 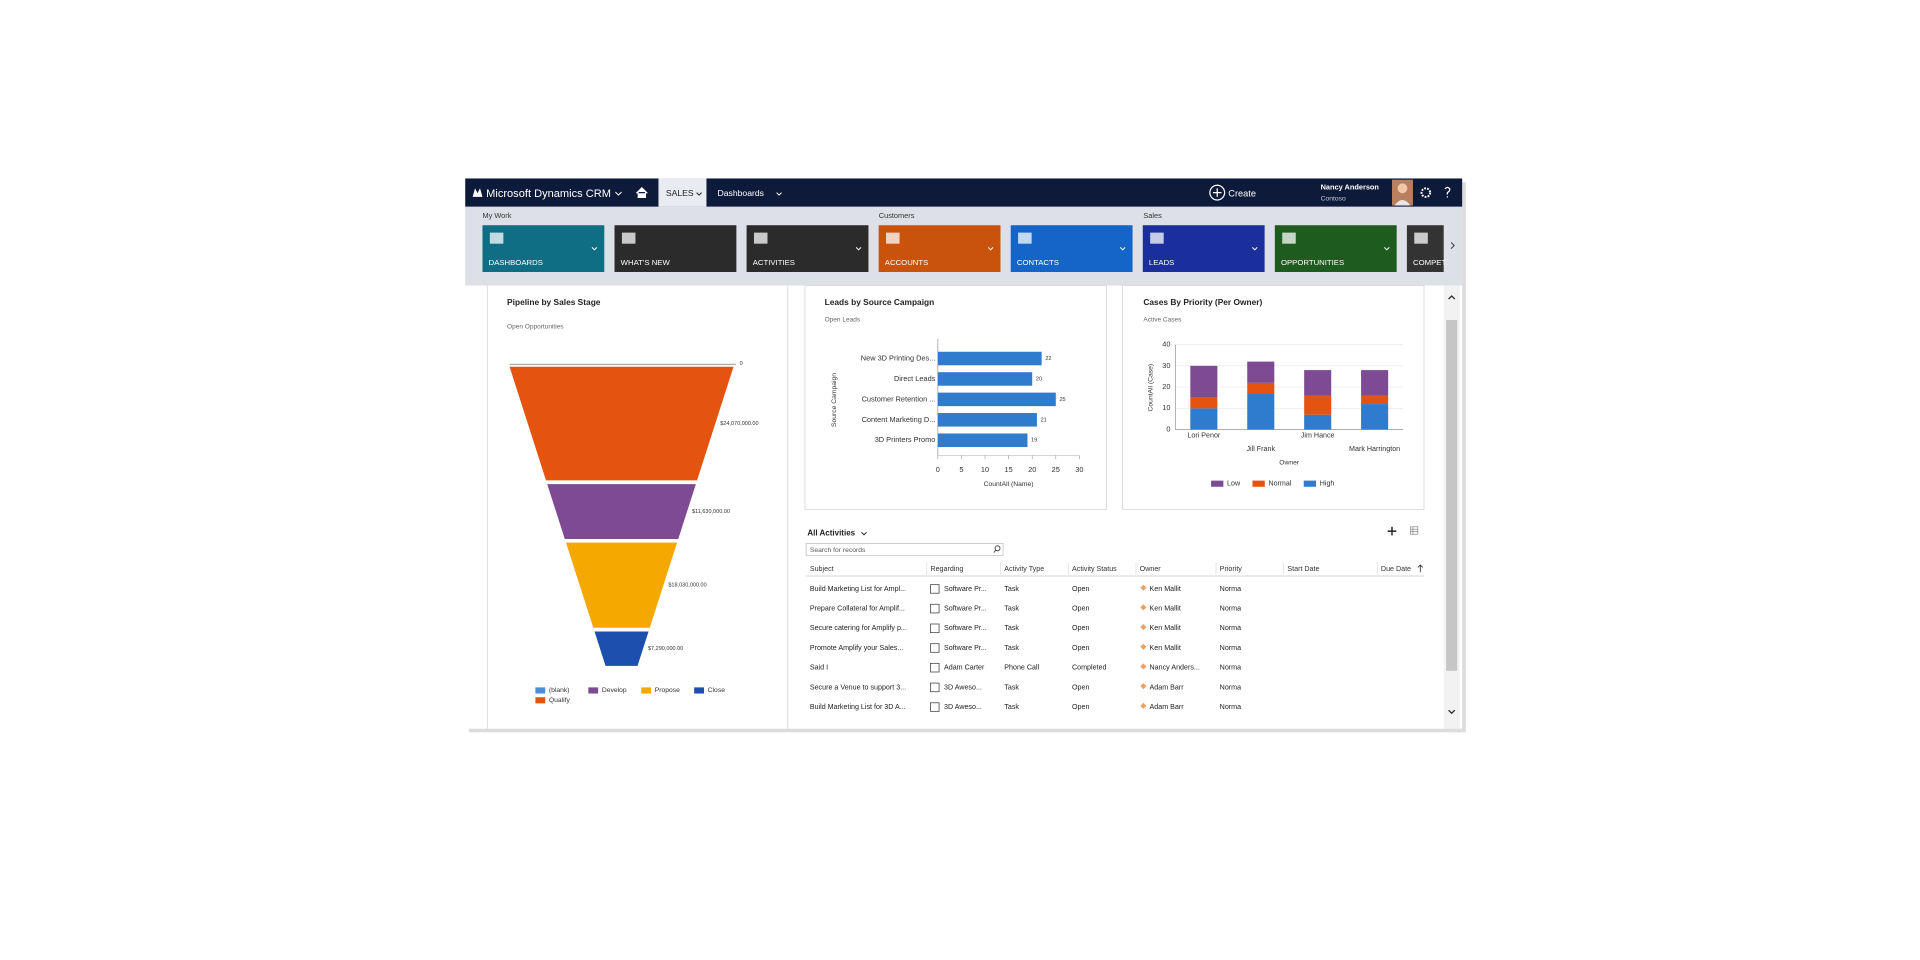 What do you see at coordinates (667, 690) in the screenshot?
I see `legend-label: Propose` at bounding box center [667, 690].